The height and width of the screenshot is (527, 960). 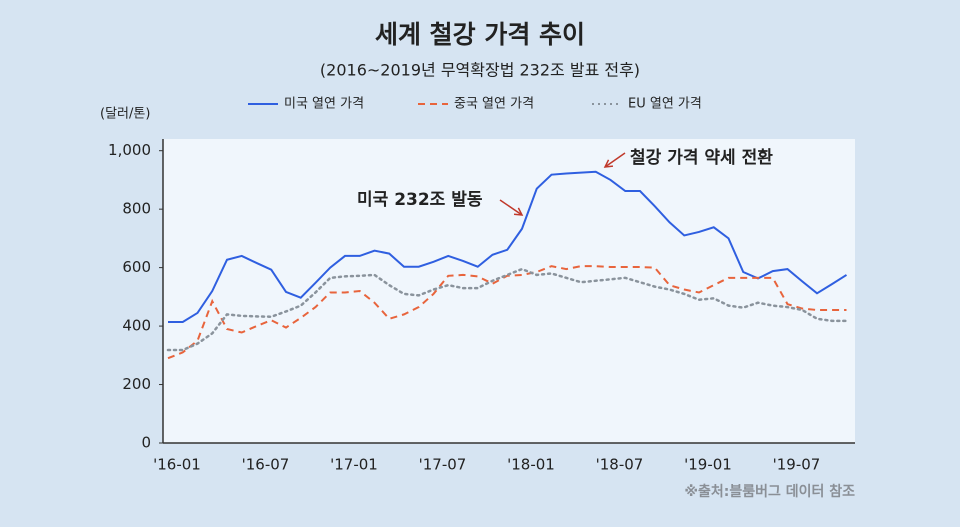 What do you see at coordinates (443, 465) in the screenshot?
I see `x-tick-label: '17-07` at bounding box center [443, 465].